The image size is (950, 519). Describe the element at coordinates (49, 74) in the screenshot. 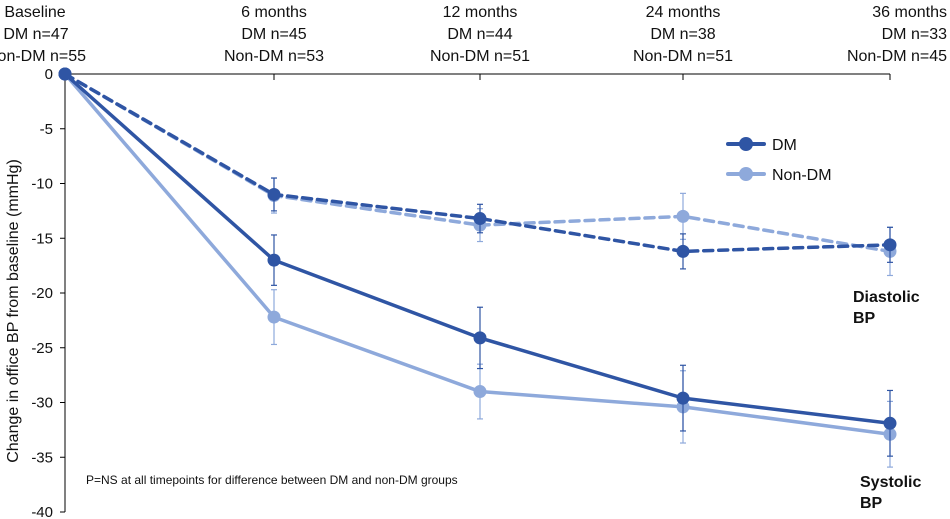

I see `y-tick-label: 0` at that location.